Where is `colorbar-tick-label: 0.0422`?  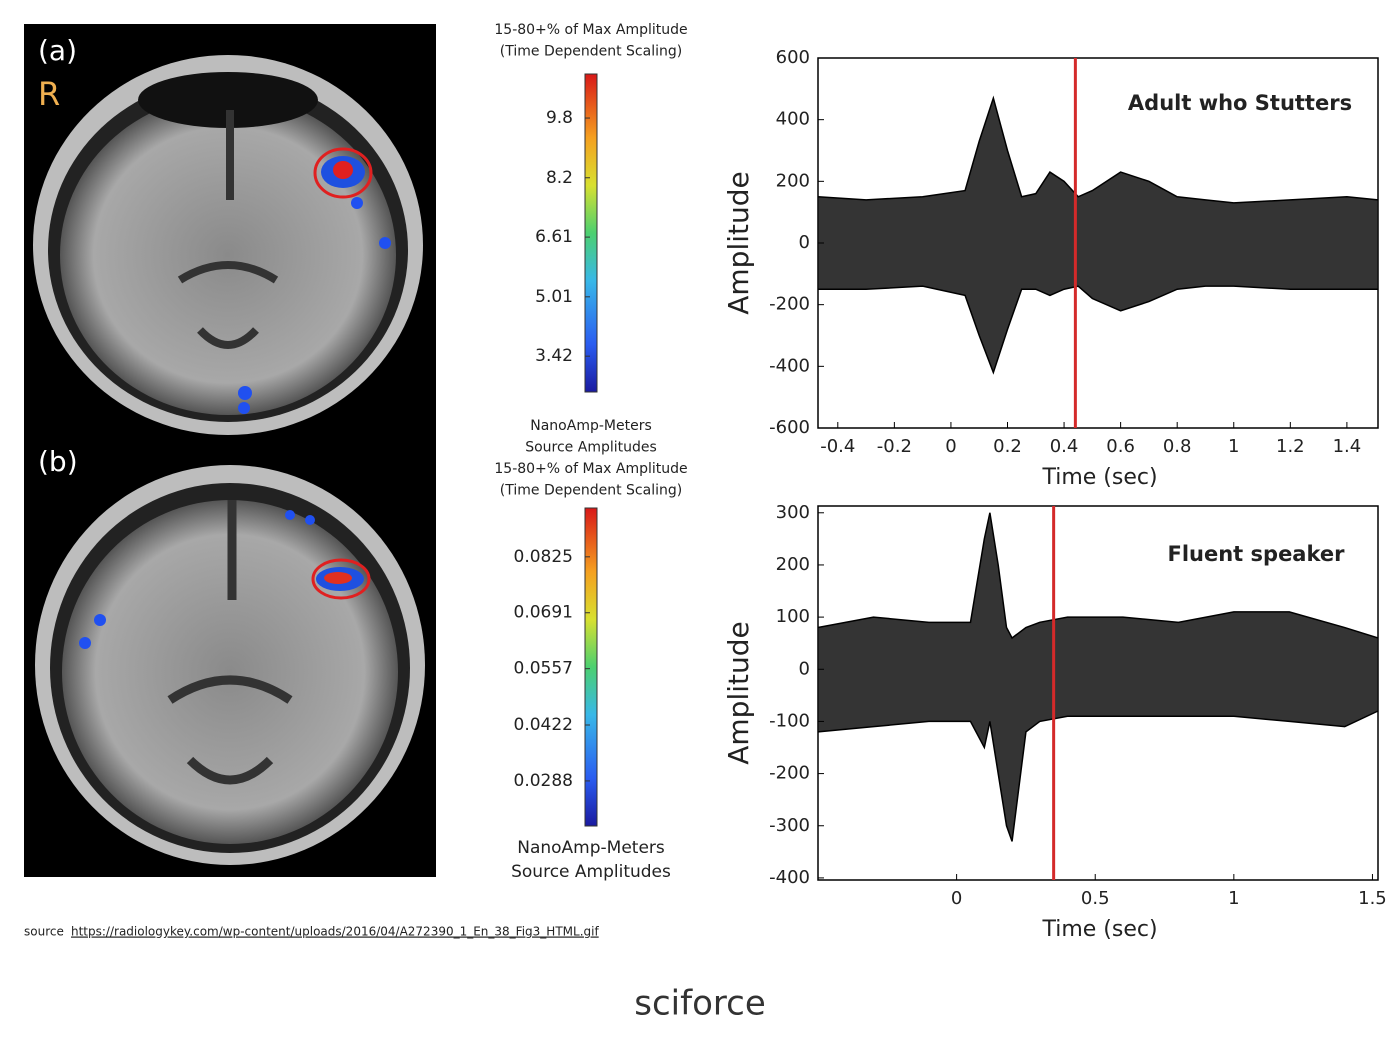 colorbar-tick-label: 0.0422 is located at coordinates (543, 725).